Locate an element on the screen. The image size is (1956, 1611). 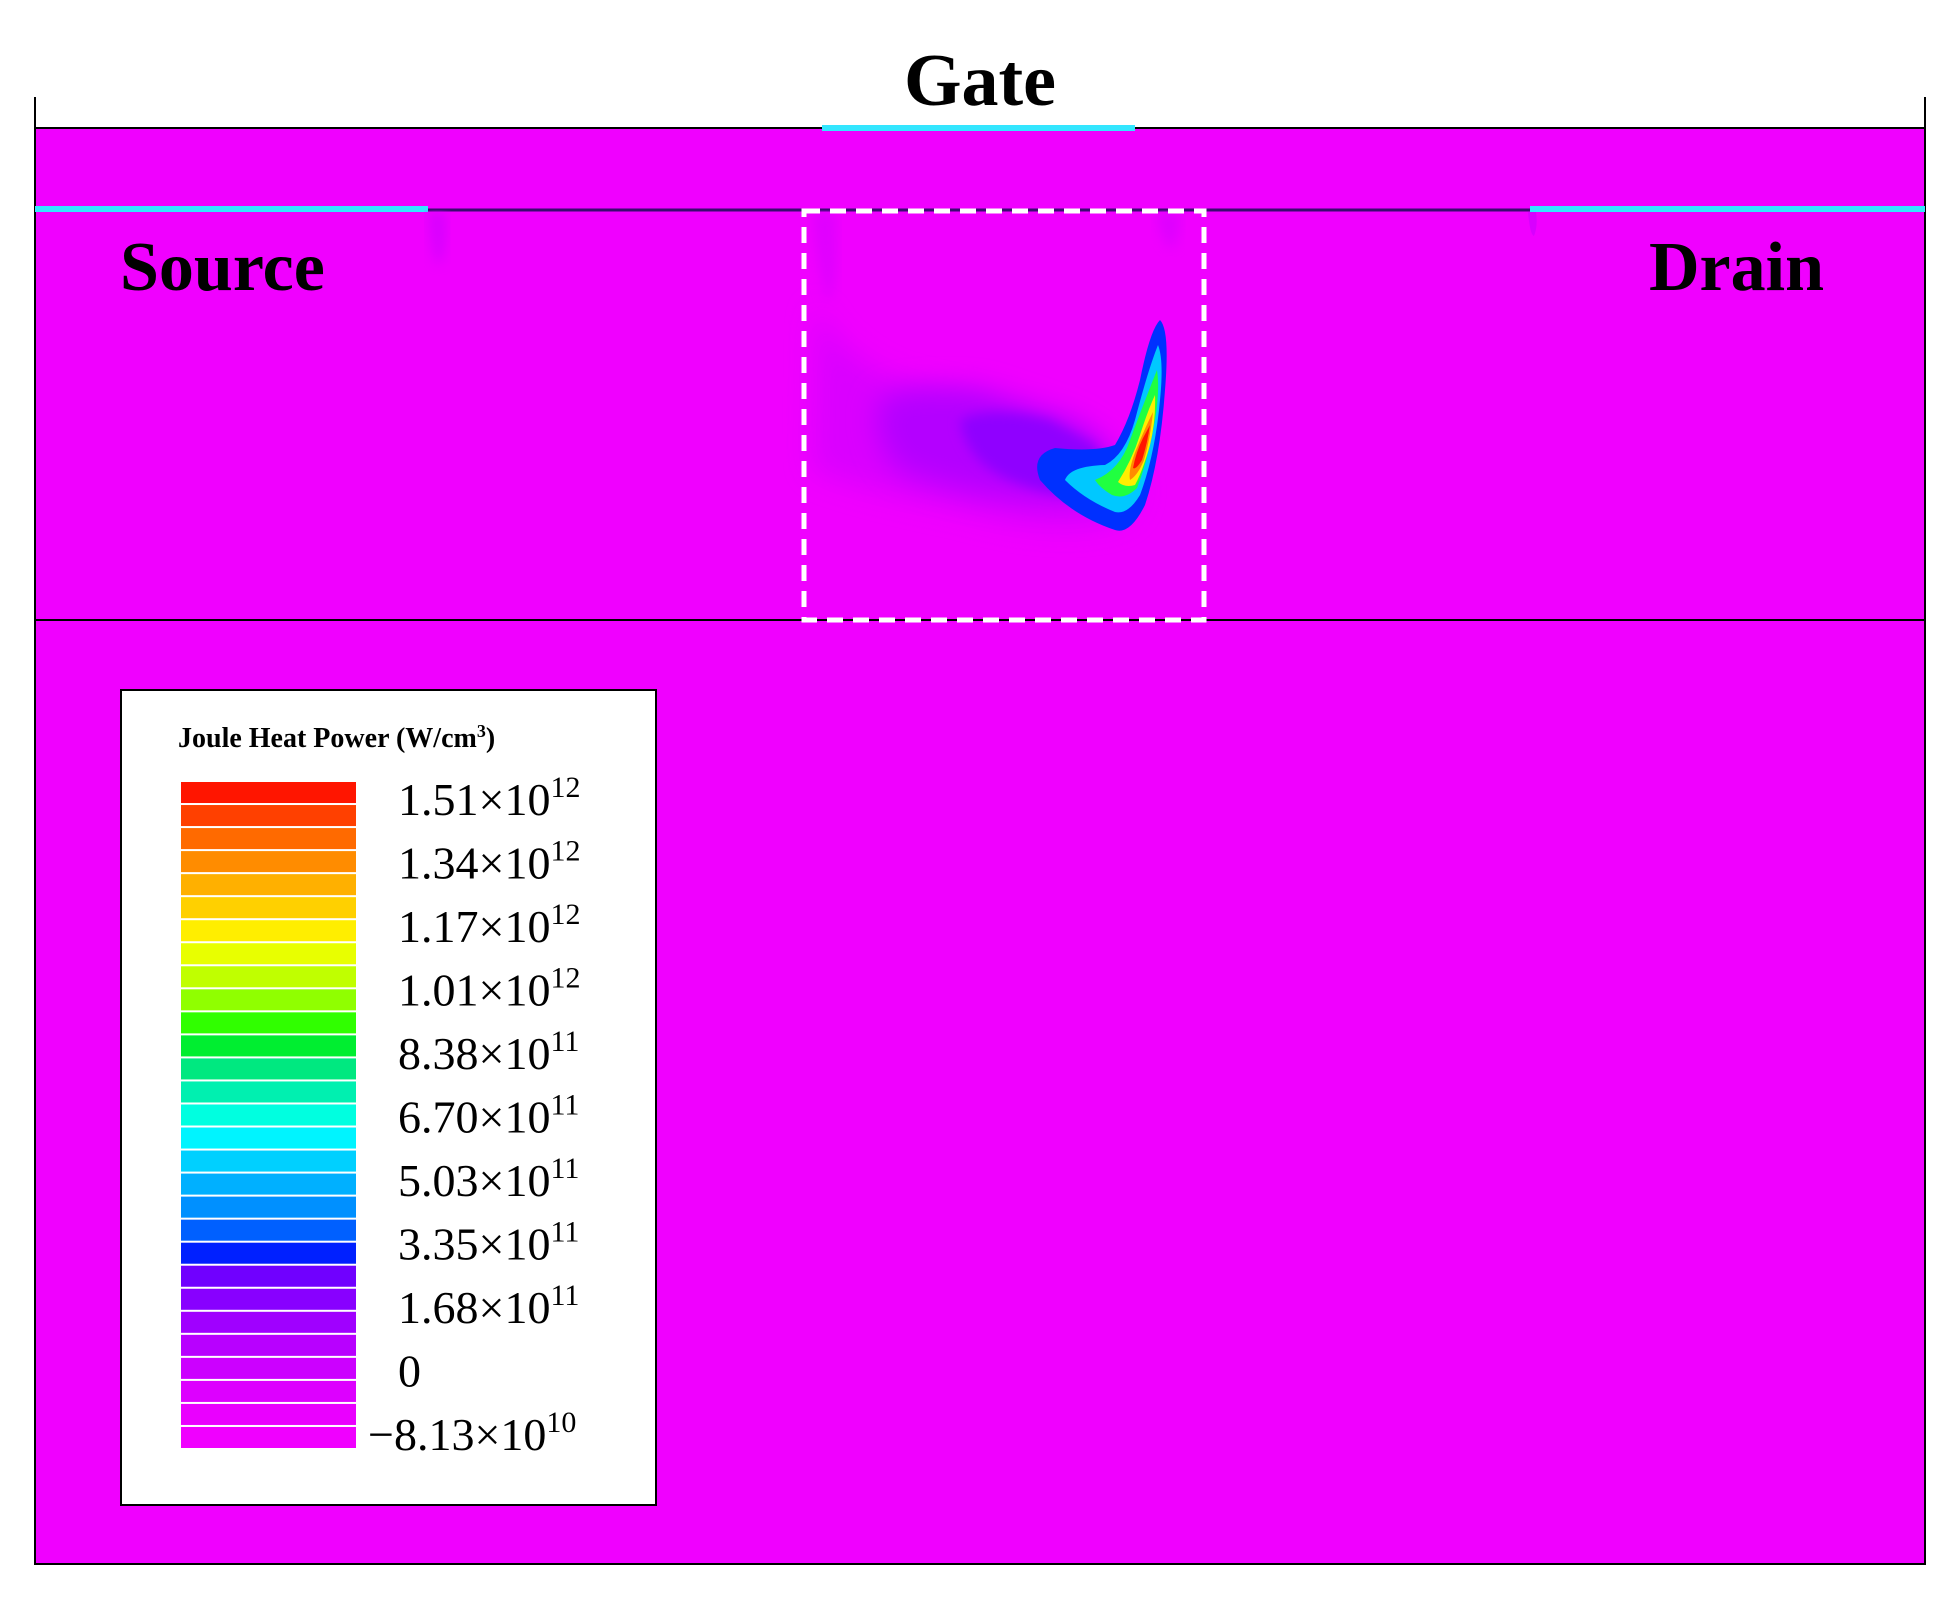
contour-hook-yellow is located at coordinates (1137, 440).